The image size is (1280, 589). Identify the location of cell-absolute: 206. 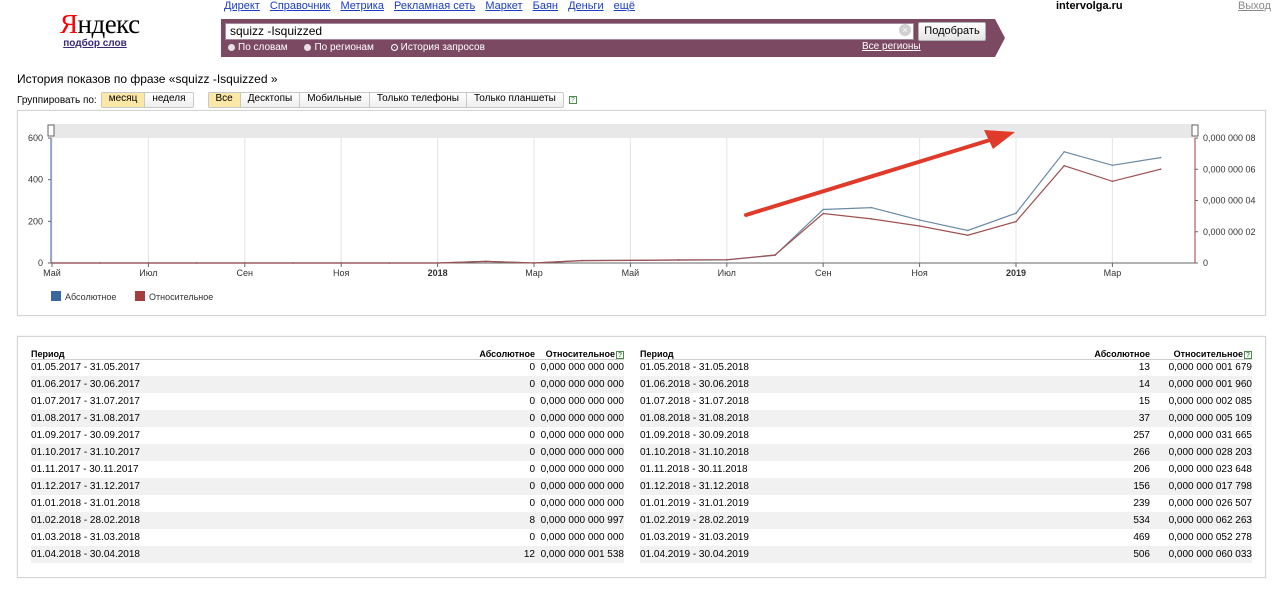
(1141, 469).